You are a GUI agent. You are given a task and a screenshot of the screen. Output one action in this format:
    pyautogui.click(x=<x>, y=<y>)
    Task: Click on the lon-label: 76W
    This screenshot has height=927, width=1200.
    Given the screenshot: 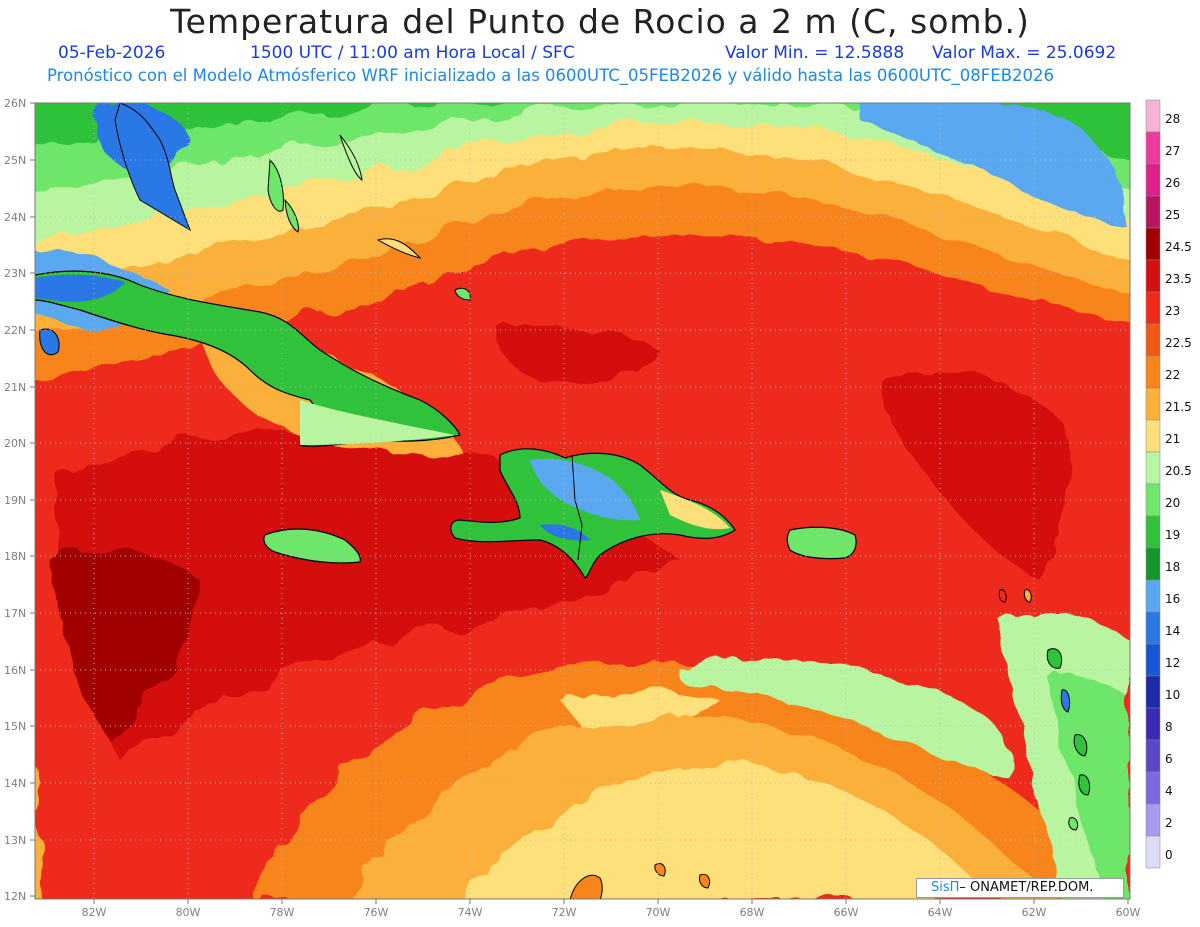 What is the action you would take?
    pyautogui.click(x=376, y=912)
    